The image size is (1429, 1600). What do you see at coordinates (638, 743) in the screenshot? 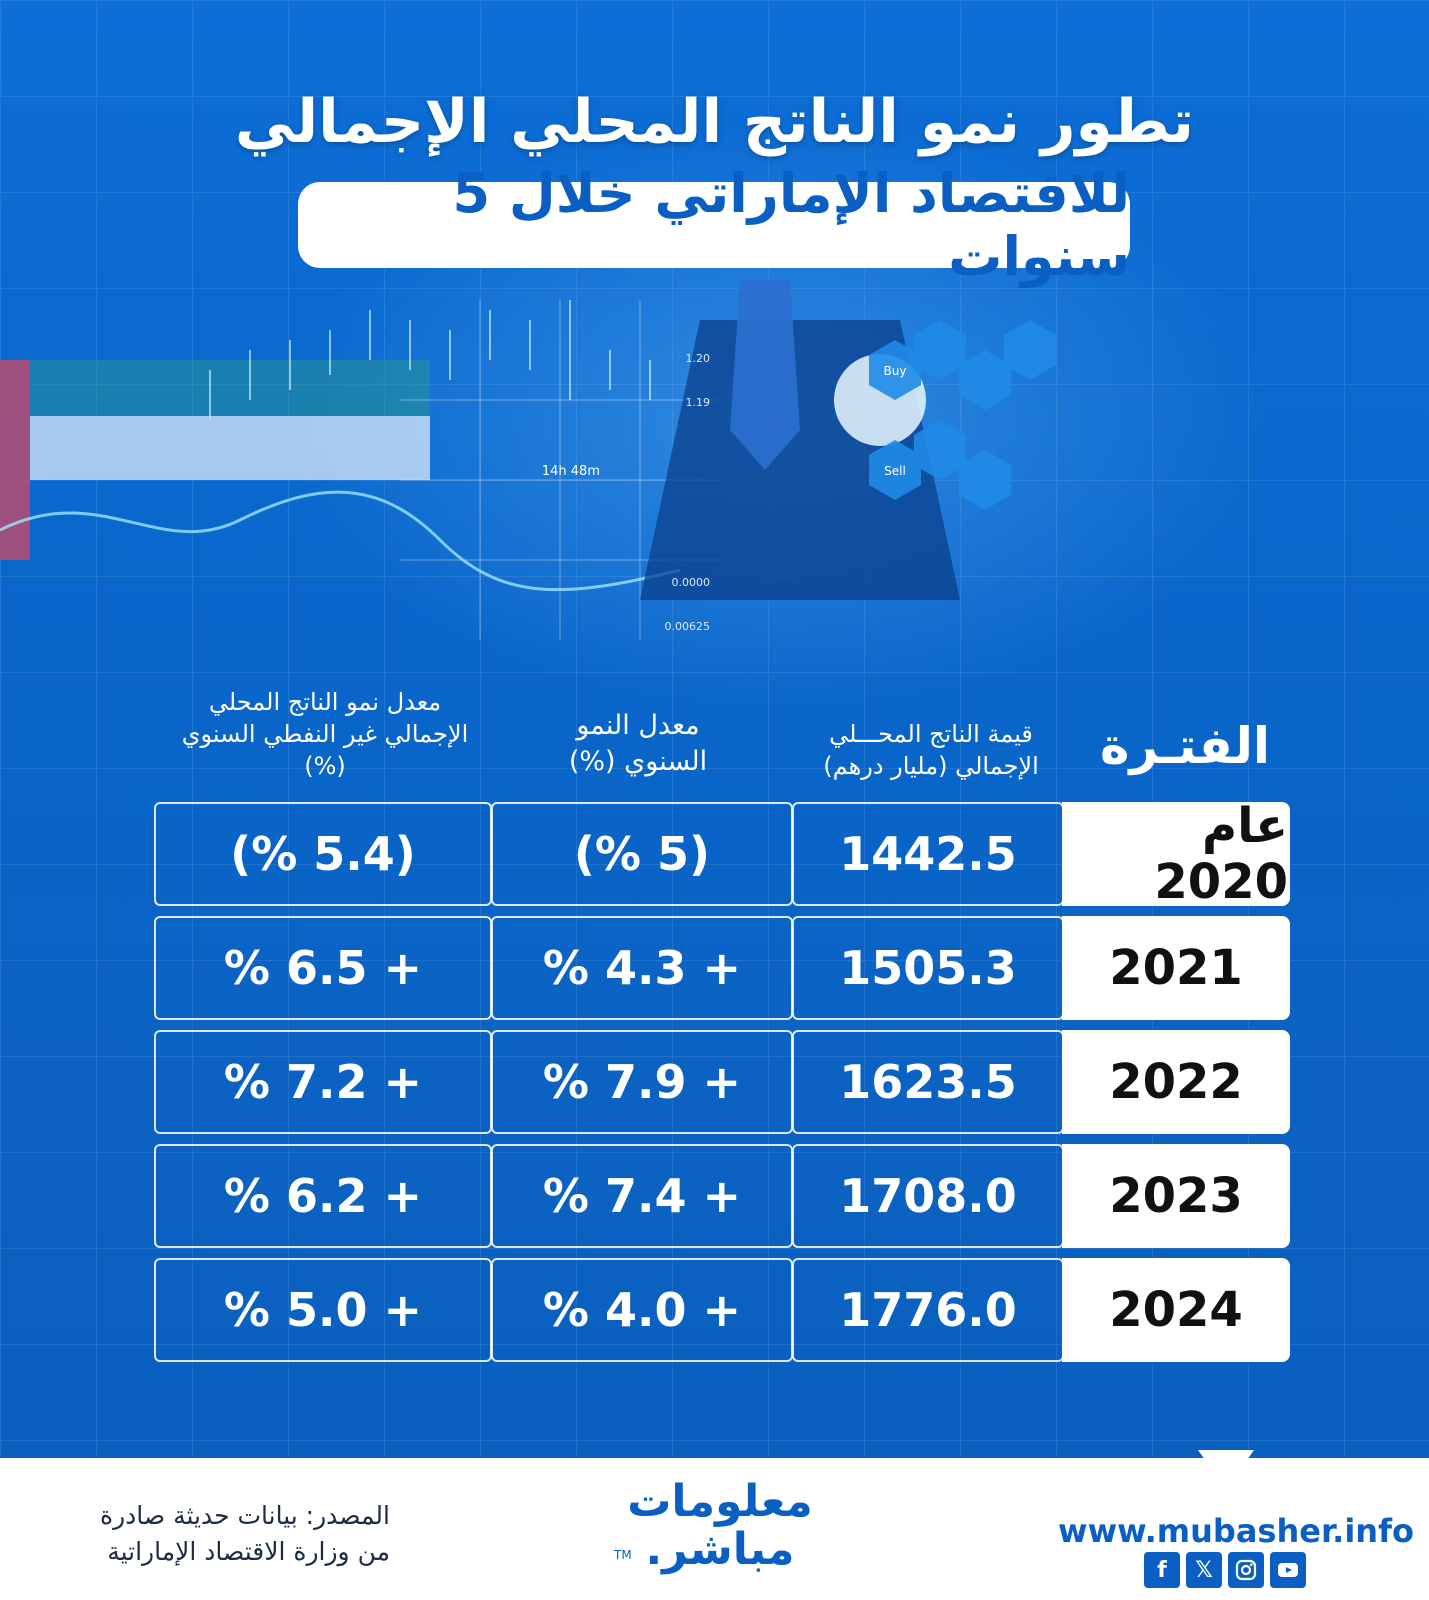
I see `column-header-growth: معدل النمو السنوي (%)` at bounding box center [638, 743].